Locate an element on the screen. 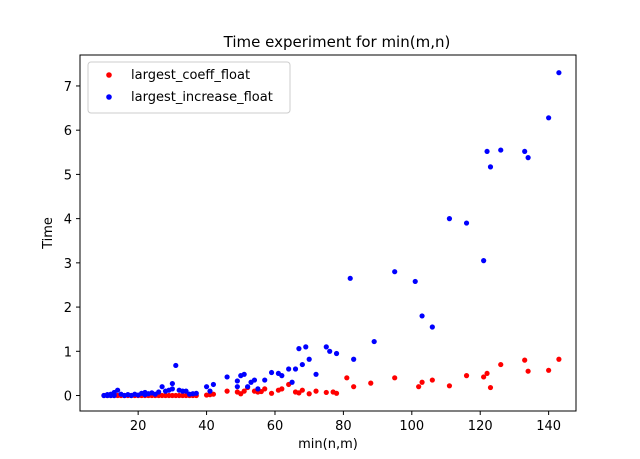 Image resolution: width=640 pixels, height=459 pixels. legend-label-largest-increase-float: largest_increase_float is located at coordinates (202, 97).